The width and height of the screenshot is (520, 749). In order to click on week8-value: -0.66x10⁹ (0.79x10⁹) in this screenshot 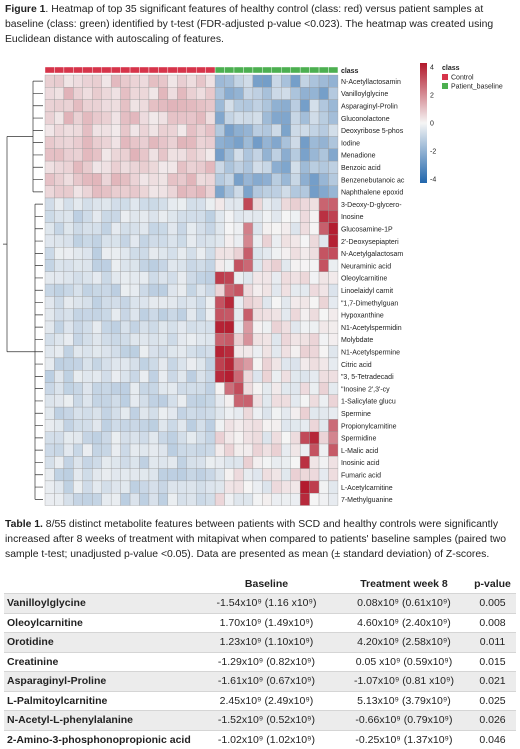, I will do `click(404, 720)`.